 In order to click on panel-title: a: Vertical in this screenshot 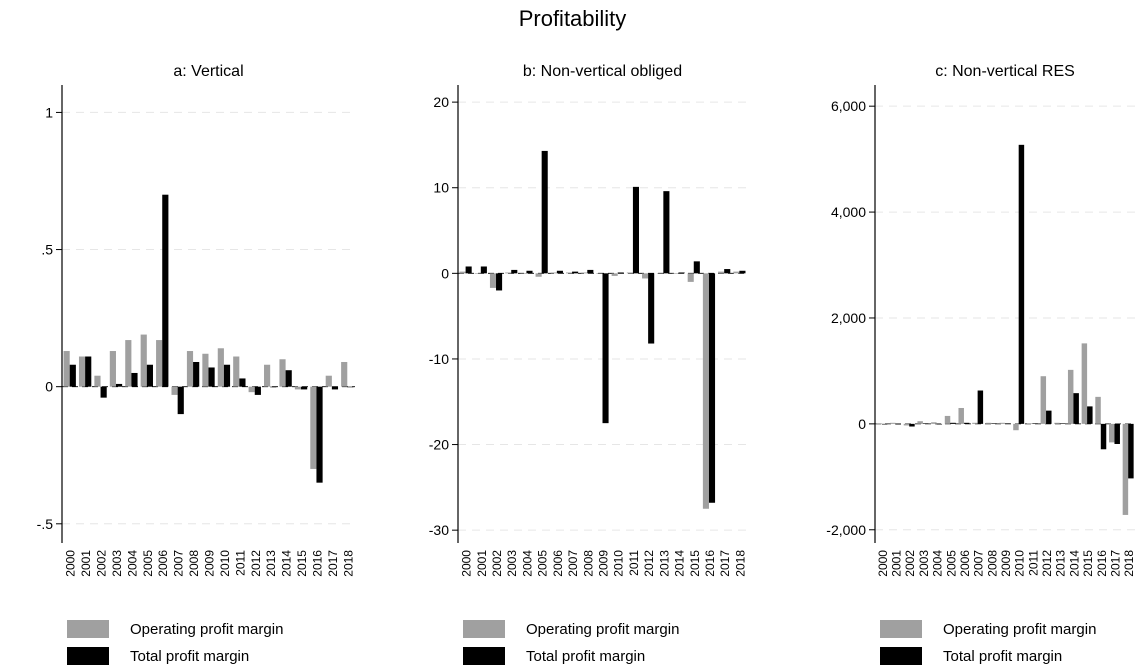, I will do `click(208, 71)`.